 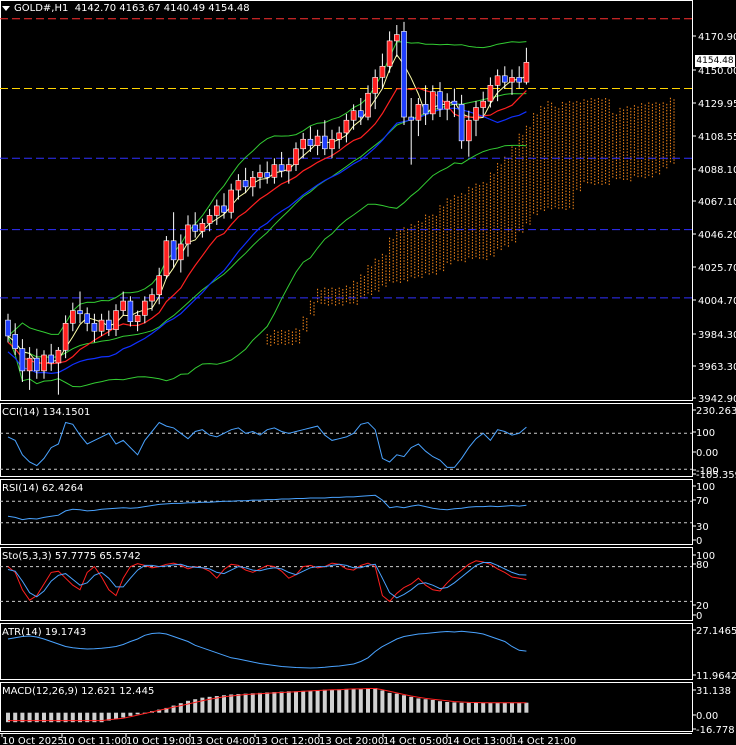 I want to click on macd-tick-label: -16.778, so click(x=715, y=730).